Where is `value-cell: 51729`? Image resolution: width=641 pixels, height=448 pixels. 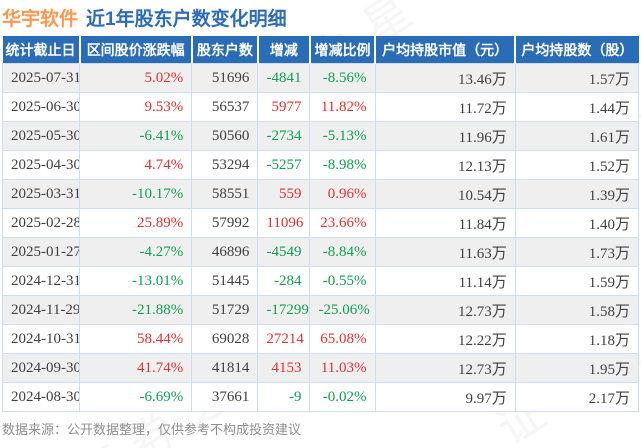 value-cell: 51729 is located at coordinates (225, 310).